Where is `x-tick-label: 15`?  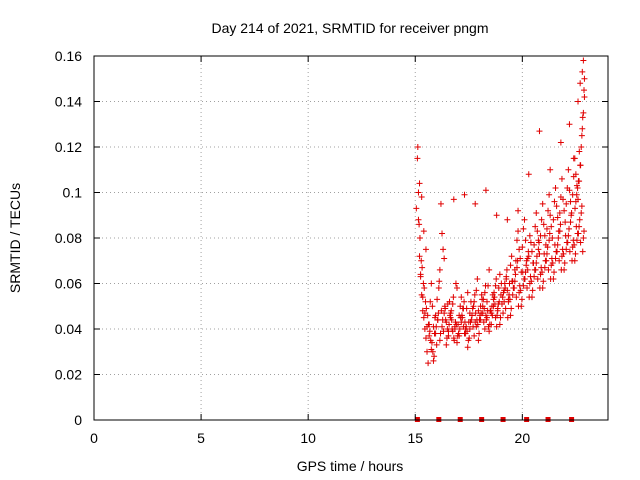 x-tick-label: 15 is located at coordinates (415, 438).